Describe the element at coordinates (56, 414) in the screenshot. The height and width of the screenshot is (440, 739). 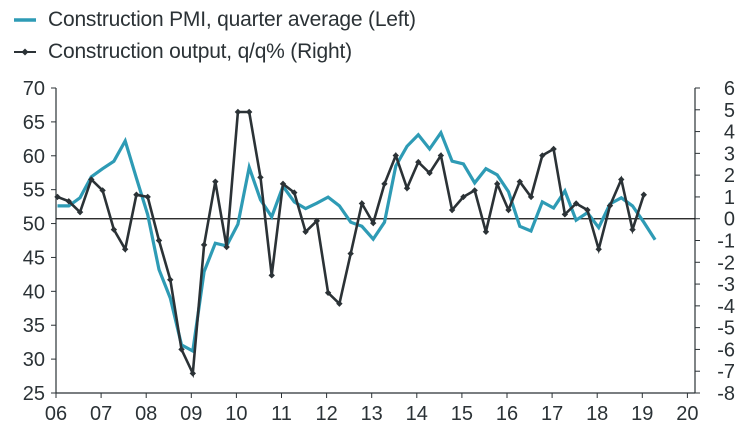
I see `x-axis-tick-label: 06` at that location.